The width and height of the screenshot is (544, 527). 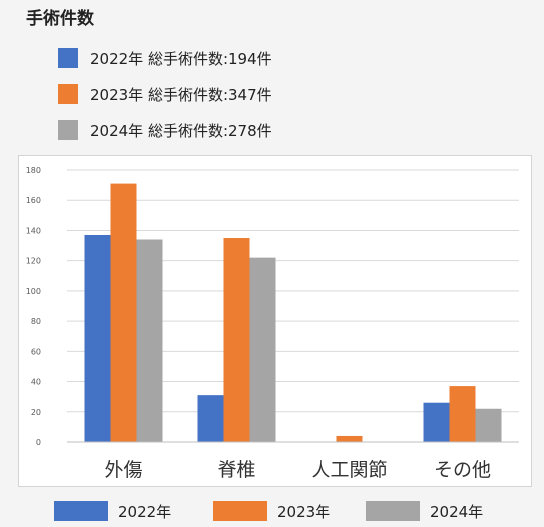 I want to click on y-tick-label: 100, so click(x=33, y=291).